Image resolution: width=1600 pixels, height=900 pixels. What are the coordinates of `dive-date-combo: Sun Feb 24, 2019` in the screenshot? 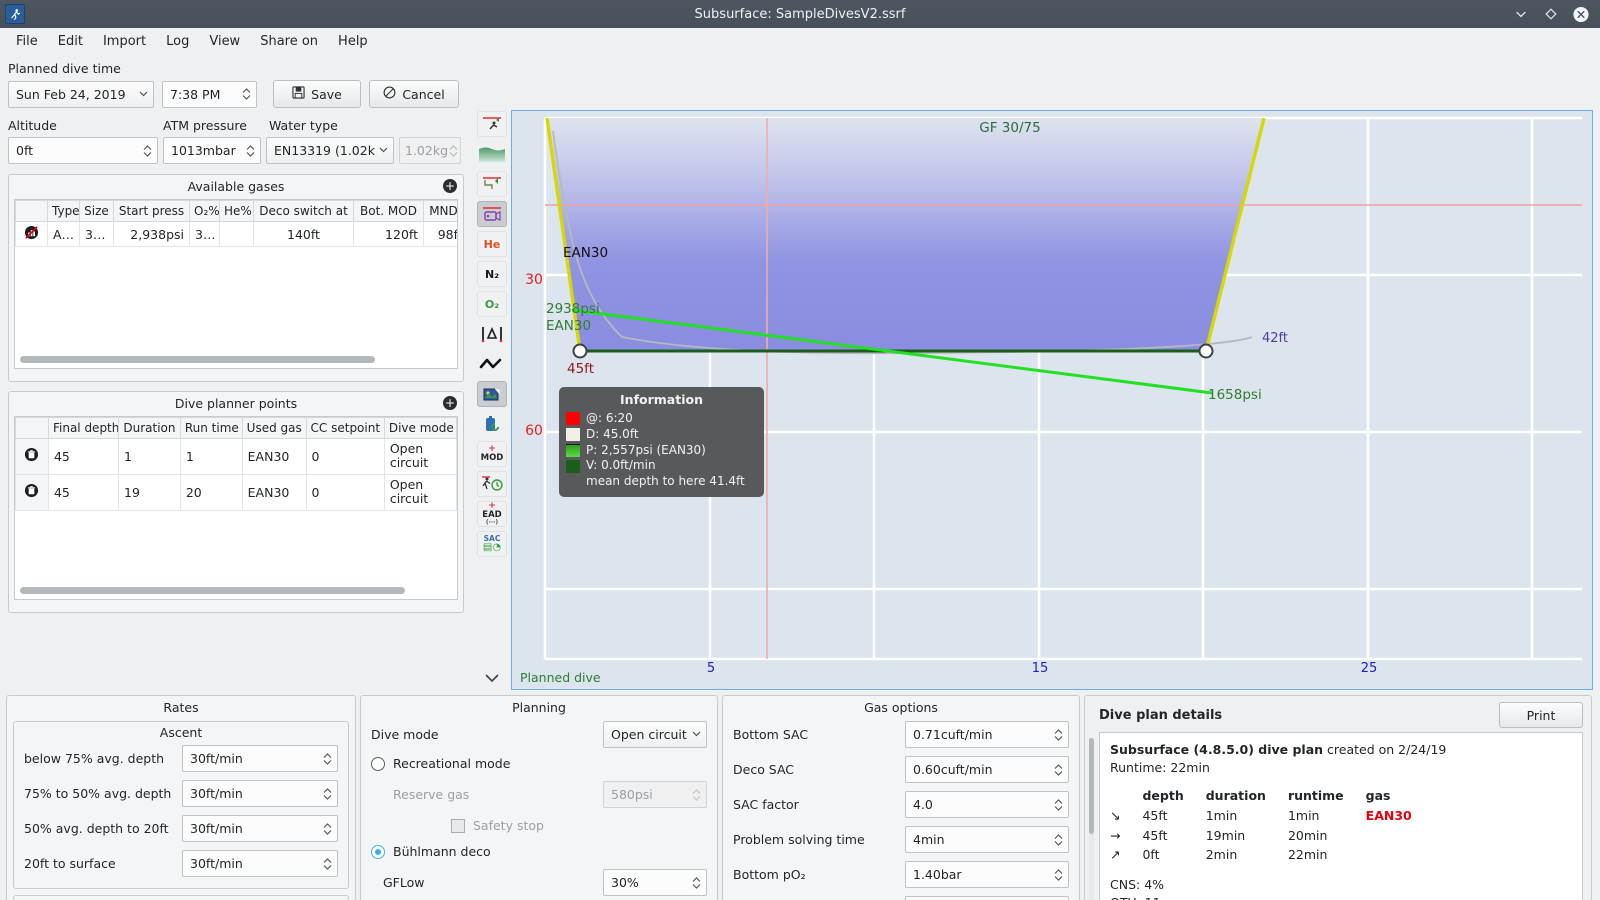 It's located at (81, 94).